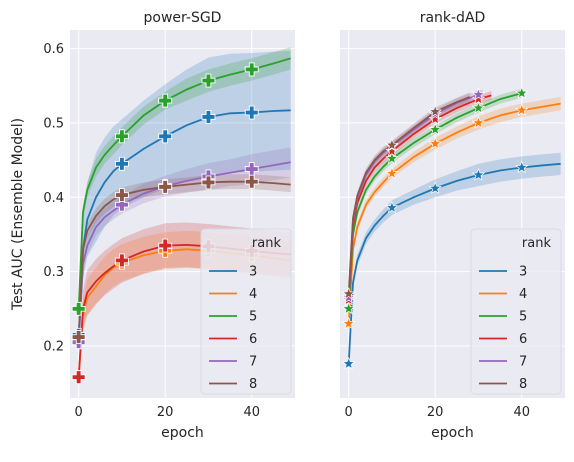 The width and height of the screenshot is (574, 462). I want to click on y-axis-label: Test AUC (Ensemble Model), so click(18, 214).